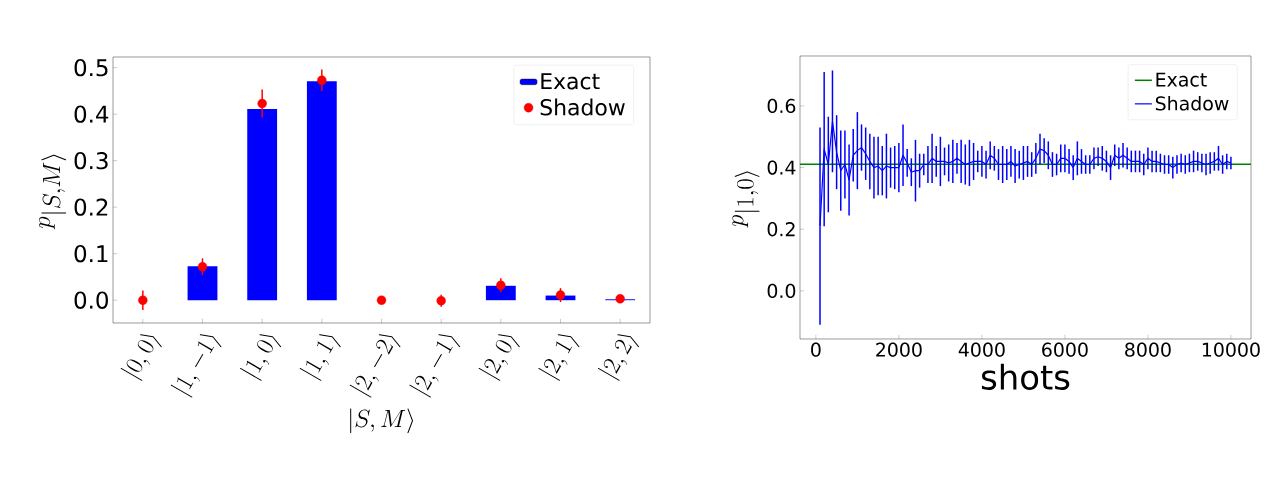 The width and height of the screenshot is (1272, 485). Describe the element at coordinates (91, 254) in the screenshot. I see `y-tick-label: 0.1` at that location.